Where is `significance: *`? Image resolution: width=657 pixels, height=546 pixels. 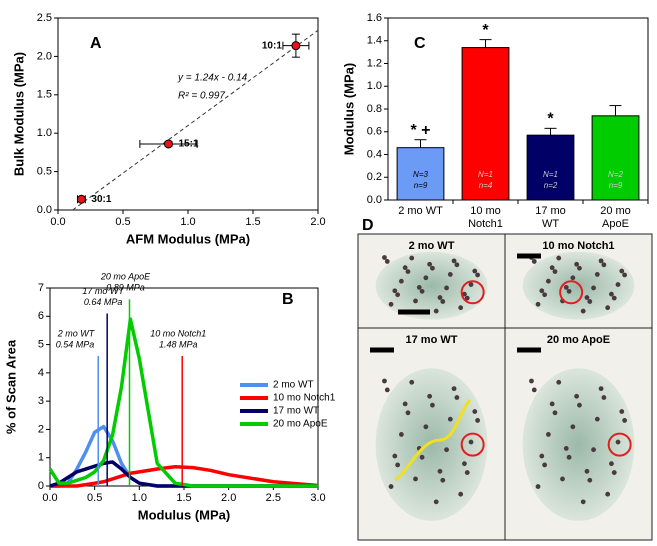
significance: * is located at coordinates (485, 30).